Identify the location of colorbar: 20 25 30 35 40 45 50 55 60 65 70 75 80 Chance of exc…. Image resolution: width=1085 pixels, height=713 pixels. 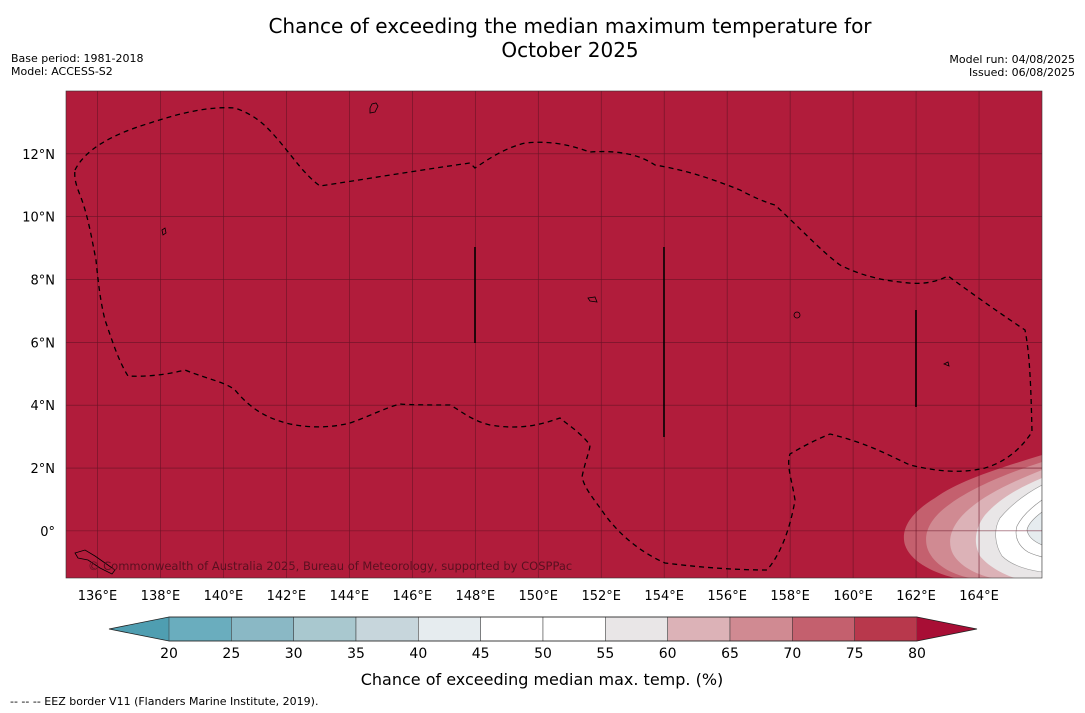
(543, 652).